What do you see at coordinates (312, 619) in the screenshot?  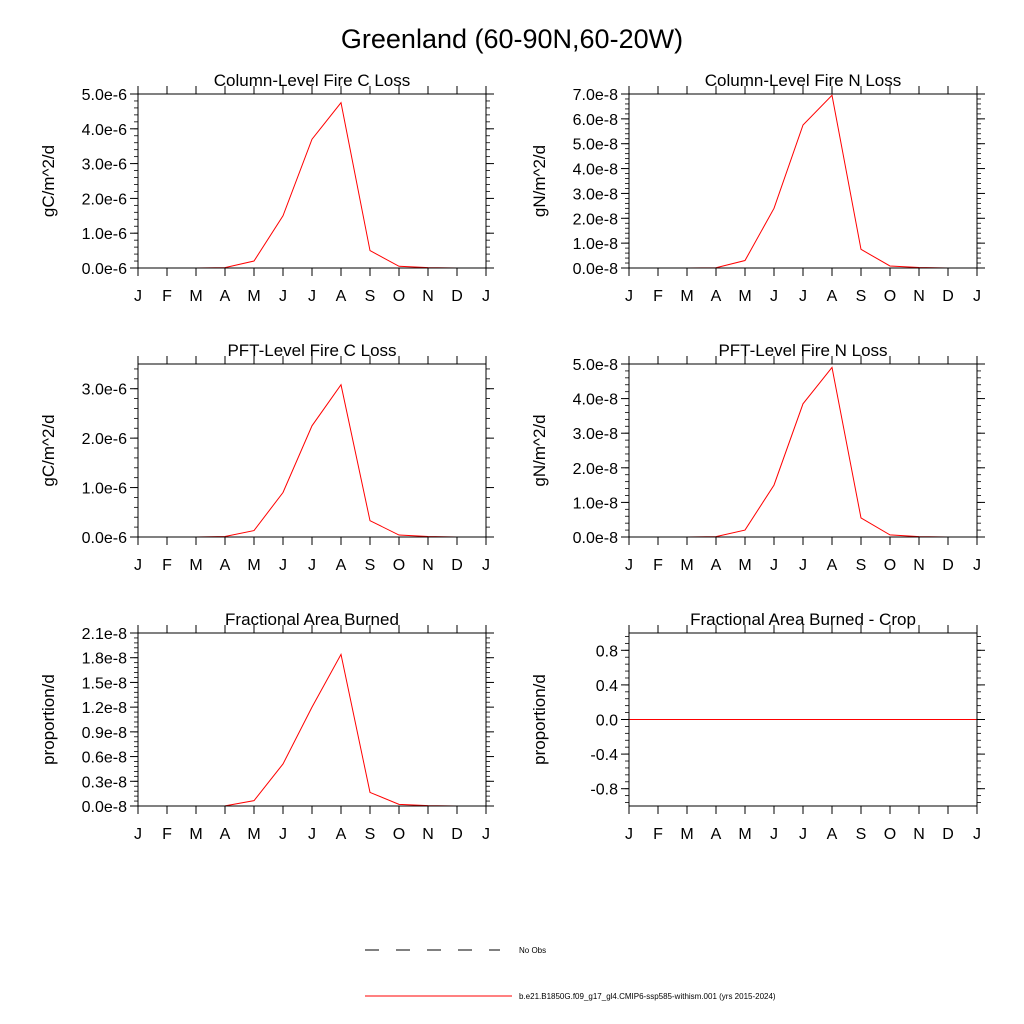 I see `panel-title: Fractional Area Burned` at bounding box center [312, 619].